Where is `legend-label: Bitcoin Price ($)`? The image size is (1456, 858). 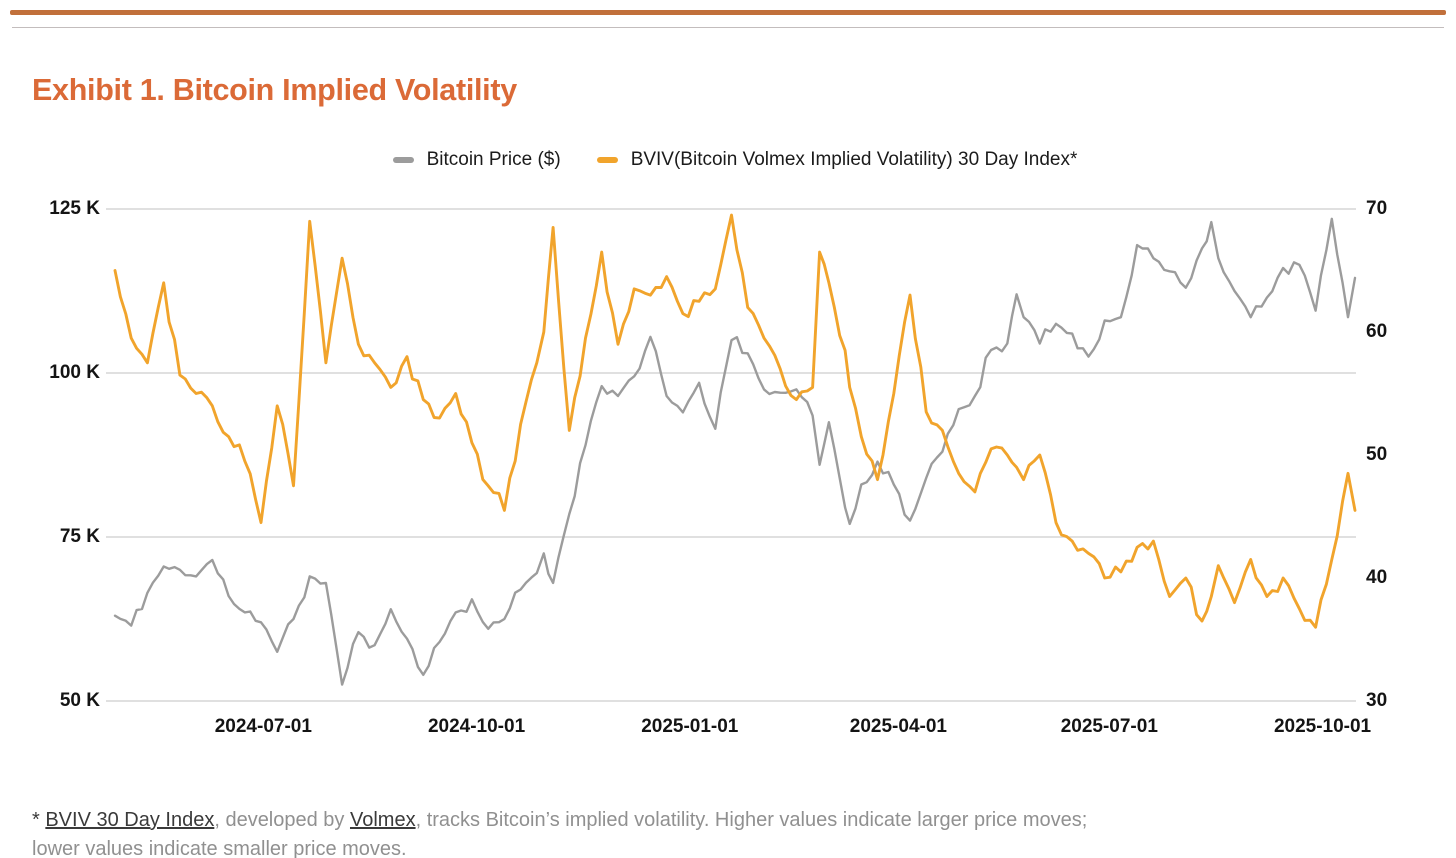 legend-label: Bitcoin Price ($) is located at coordinates (493, 159).